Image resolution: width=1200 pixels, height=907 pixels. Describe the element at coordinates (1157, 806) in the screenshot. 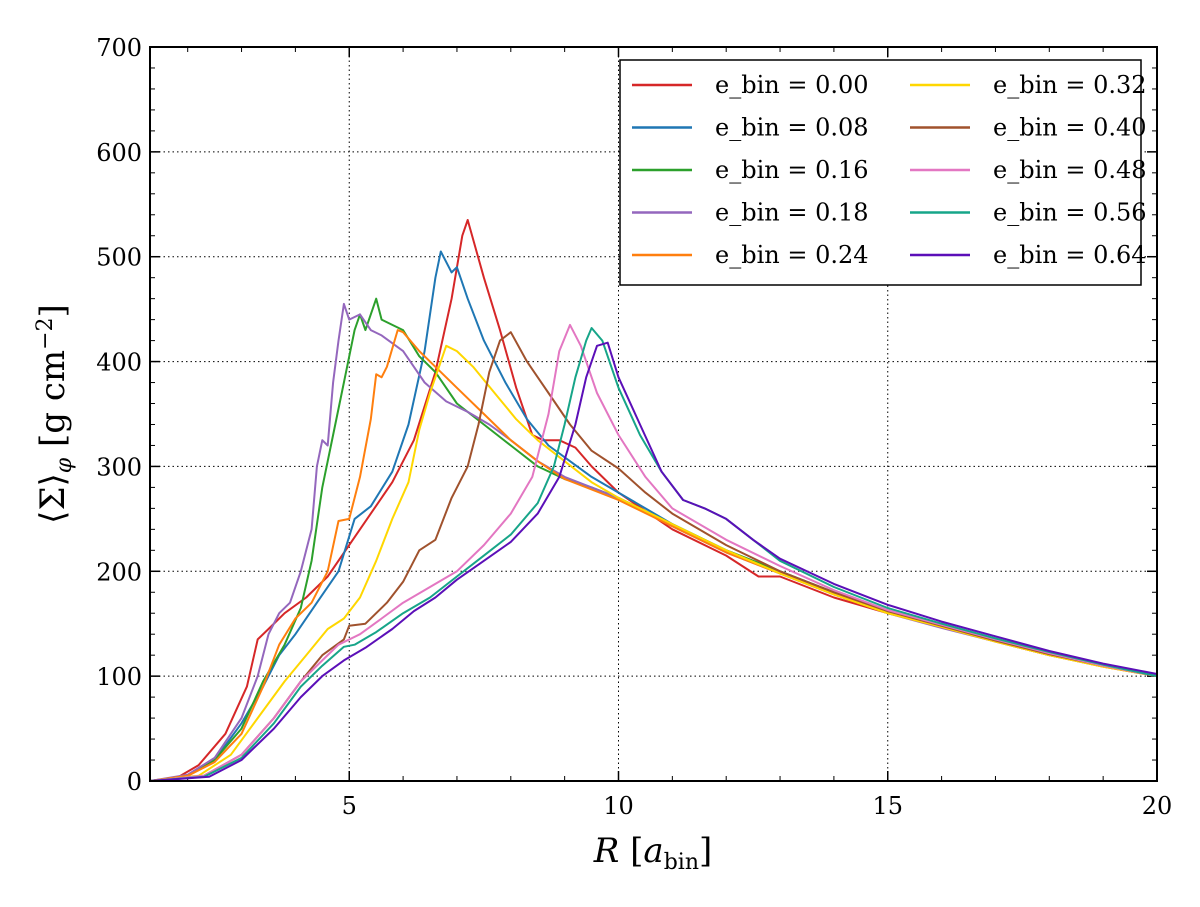

I see `x-tick-label: 20` at that location.